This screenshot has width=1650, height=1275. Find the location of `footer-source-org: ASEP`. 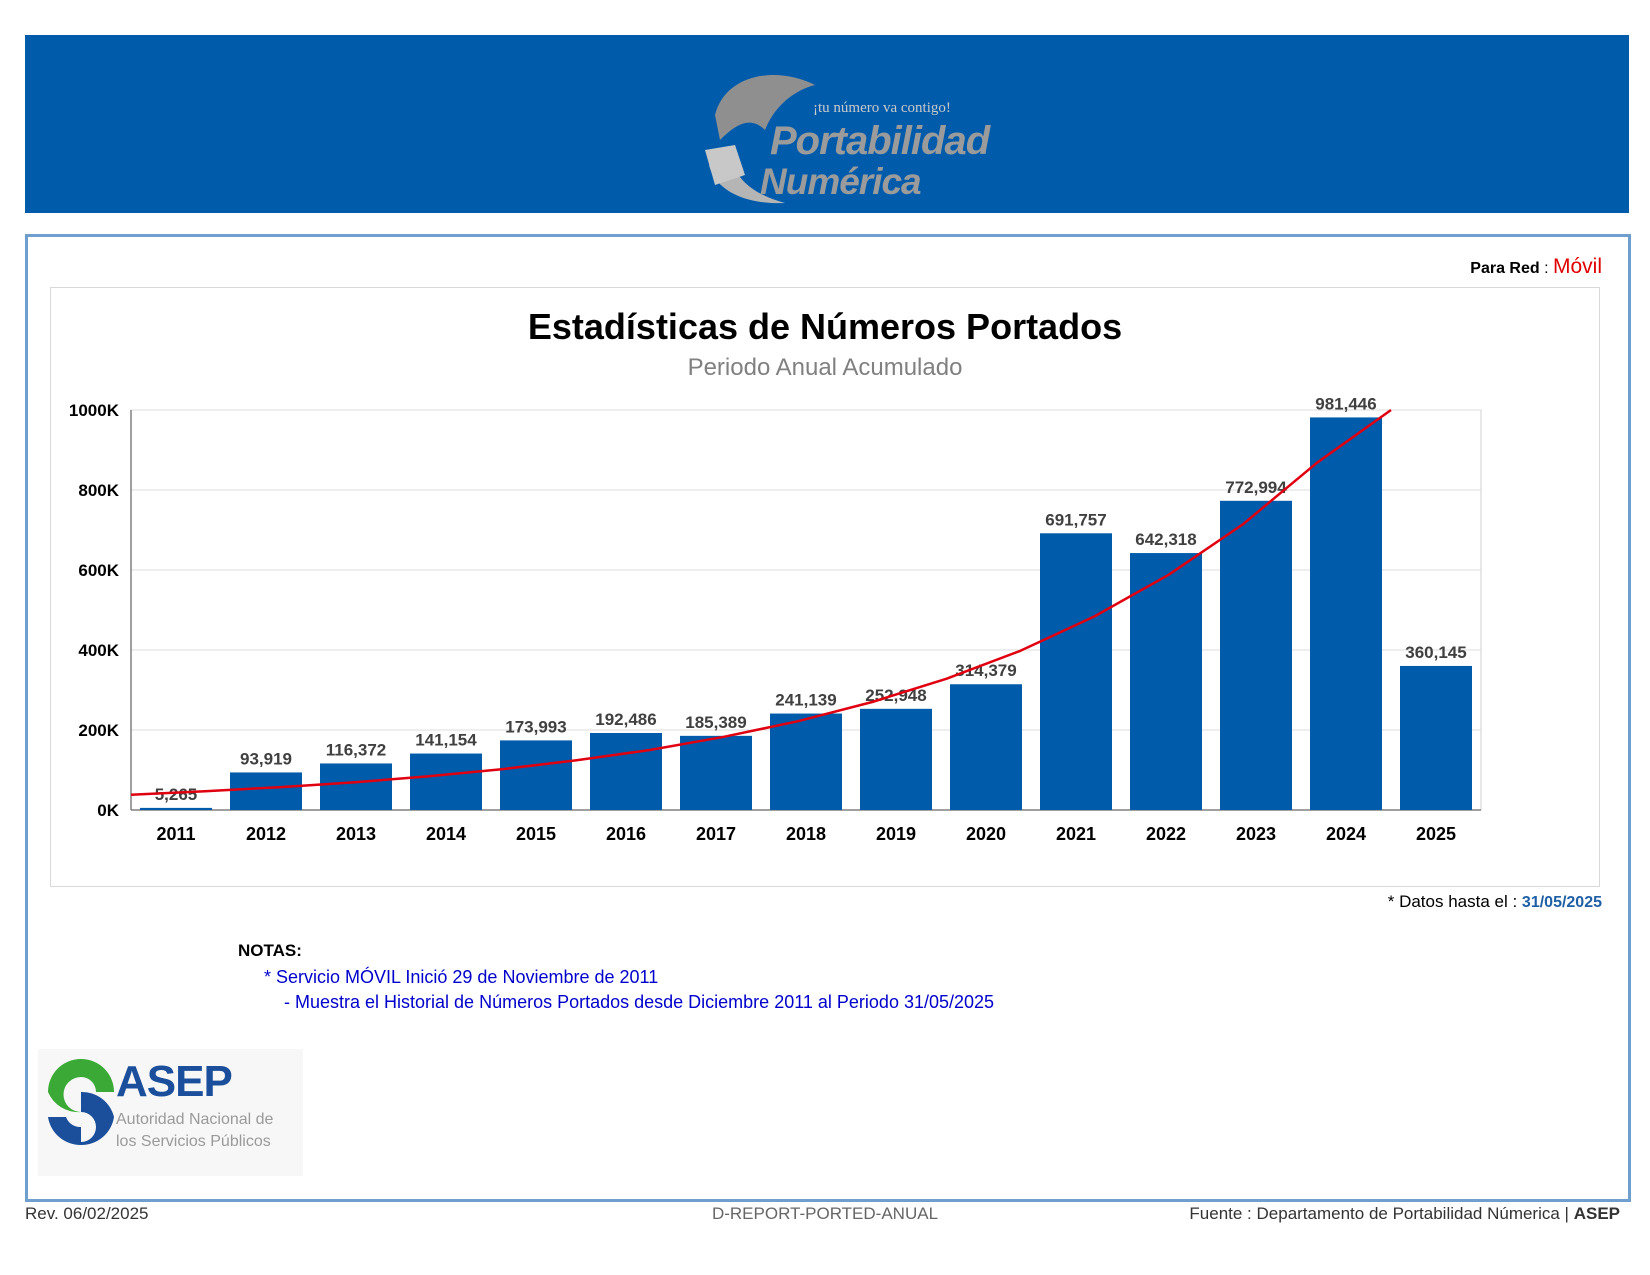

footer-source-org: ASEP is located at coordinates (1596, 1213).